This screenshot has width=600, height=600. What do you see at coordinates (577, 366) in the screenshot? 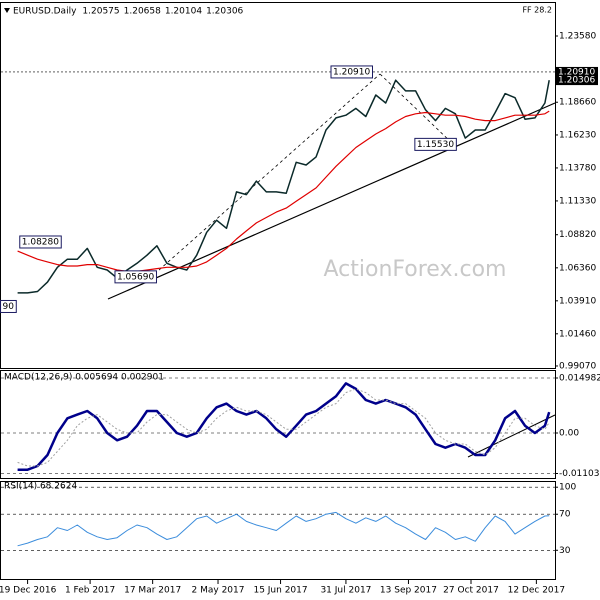
I see `y-tick-label: 0.99070` at bounding box center [577, 366].